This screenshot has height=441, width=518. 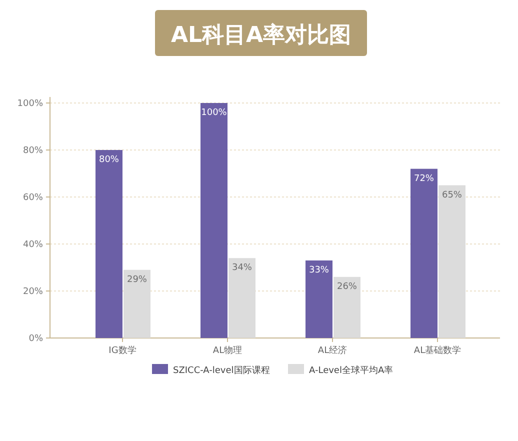 I want to click on y-tick-label: 20%, so click(x=33, y=292).